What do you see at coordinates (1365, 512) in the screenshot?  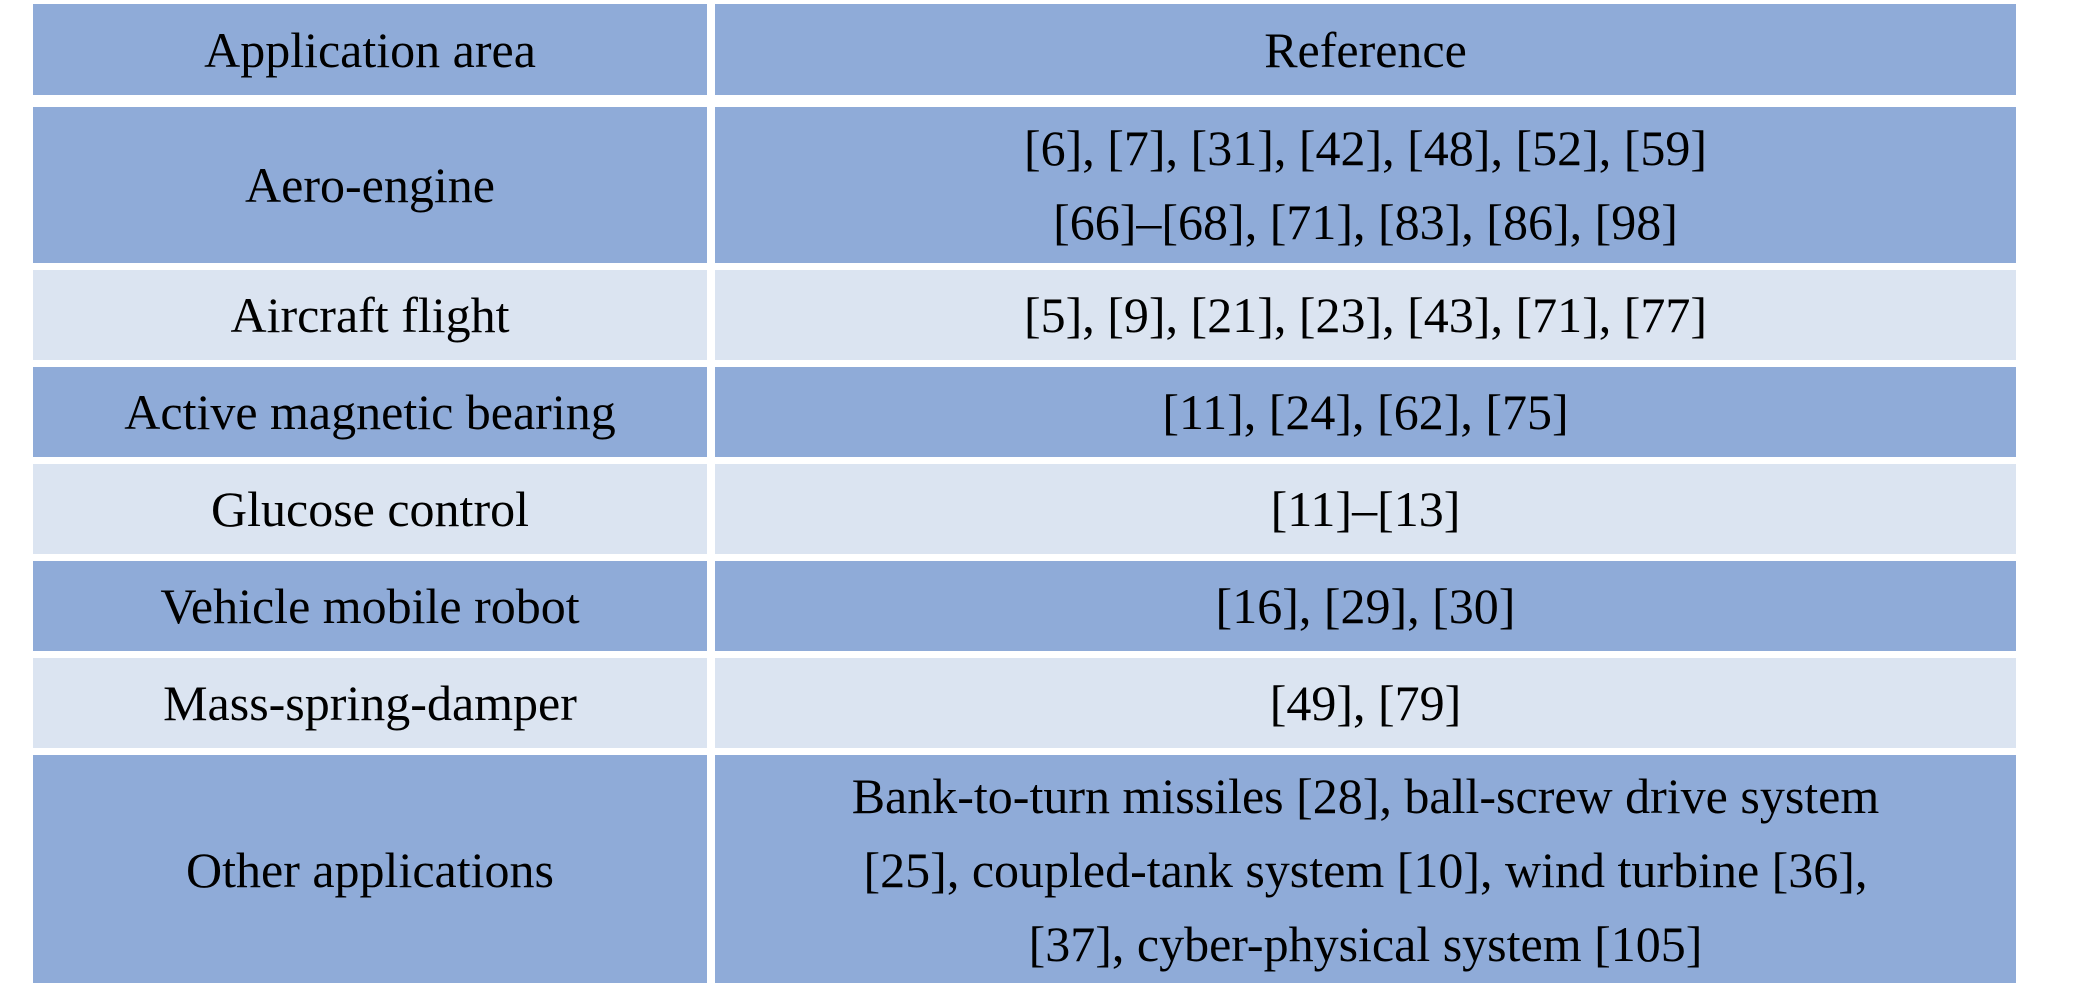 I see `reference-cell: [11]–[13]` at bounding box center [1365, 512].